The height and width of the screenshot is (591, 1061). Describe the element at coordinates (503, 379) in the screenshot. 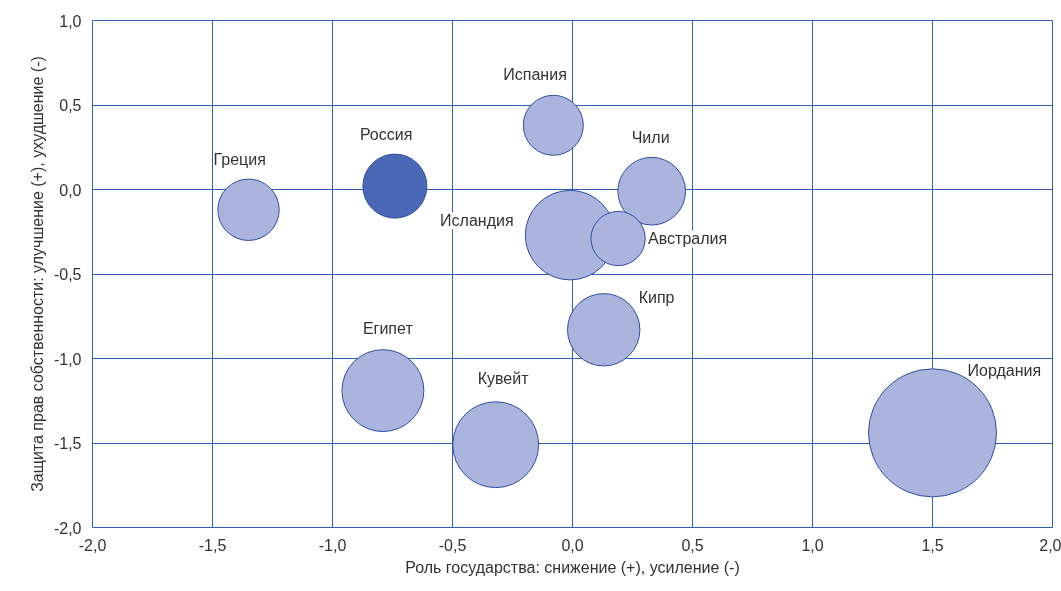

I see `series-label: Кувейт` at that location.